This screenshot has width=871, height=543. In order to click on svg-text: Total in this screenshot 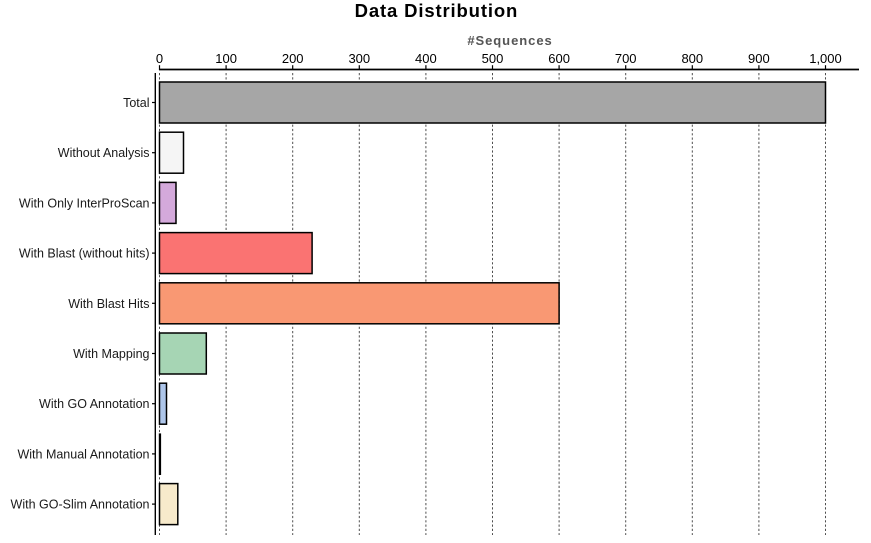, I will do `click(136, 103)`.